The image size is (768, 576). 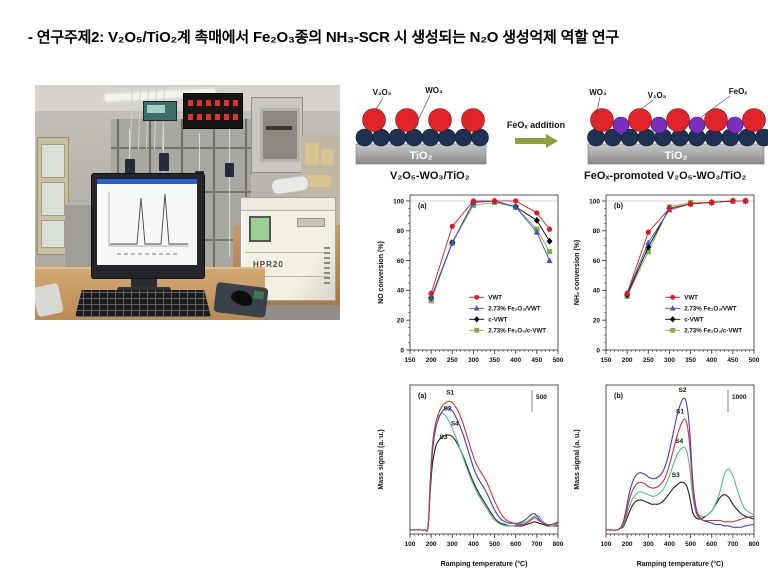 I want to click on frame-rail, so click(x=181, y=148).